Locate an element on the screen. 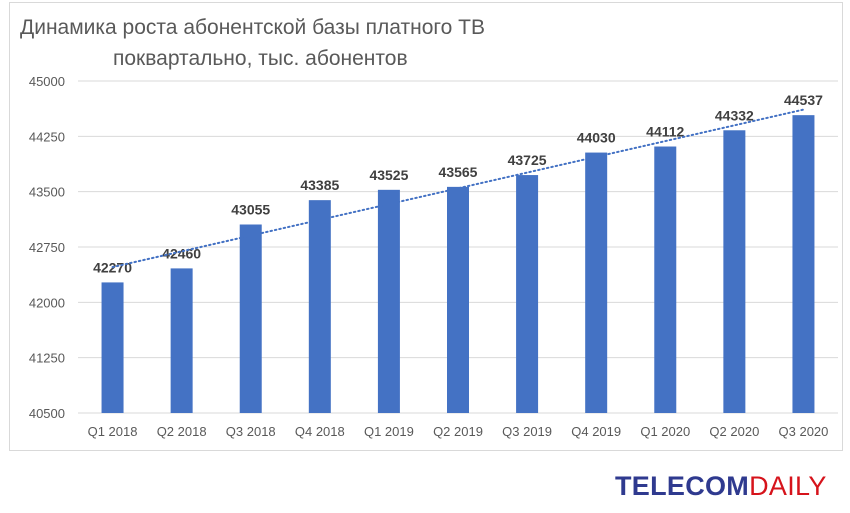 This screenshot has width=850, height=513. x-tick-label: Q3 2019 is located at coordinates (527, 431).